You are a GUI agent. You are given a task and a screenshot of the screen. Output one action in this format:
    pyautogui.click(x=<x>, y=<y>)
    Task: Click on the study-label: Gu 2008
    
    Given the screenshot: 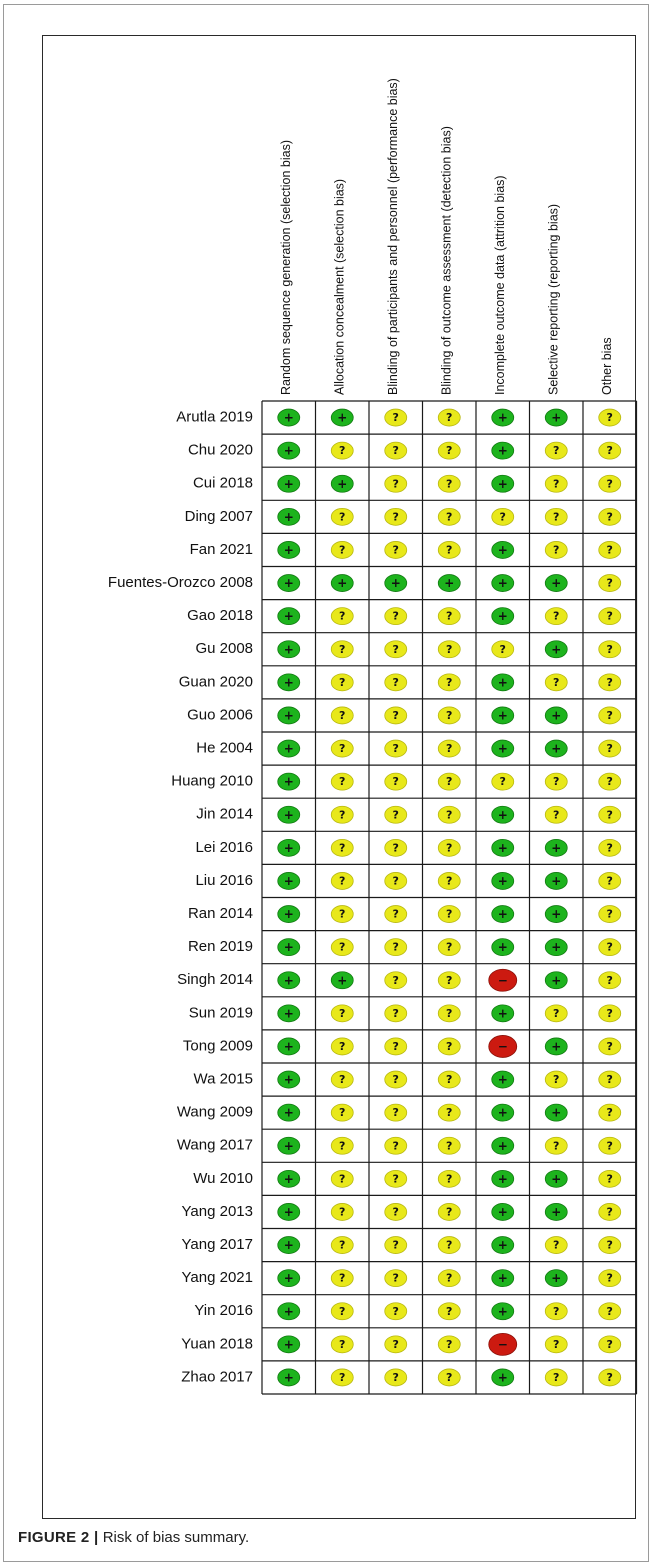 What is the action you would take?
    pyautogui.click(x=224, y=648)
    